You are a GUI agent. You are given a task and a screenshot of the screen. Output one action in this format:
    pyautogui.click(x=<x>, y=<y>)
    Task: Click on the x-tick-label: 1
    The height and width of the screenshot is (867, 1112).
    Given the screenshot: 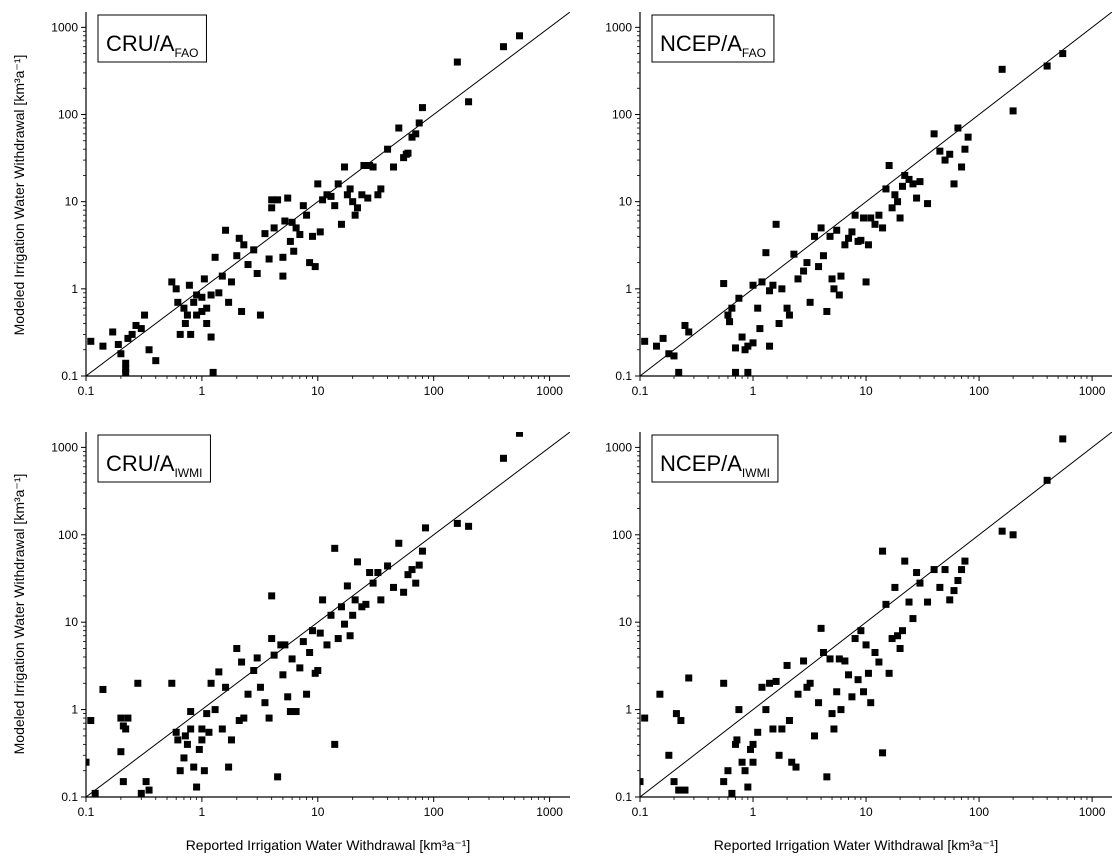 What is the action you would take?
    pyautogui.click(x=202, y=391)
    